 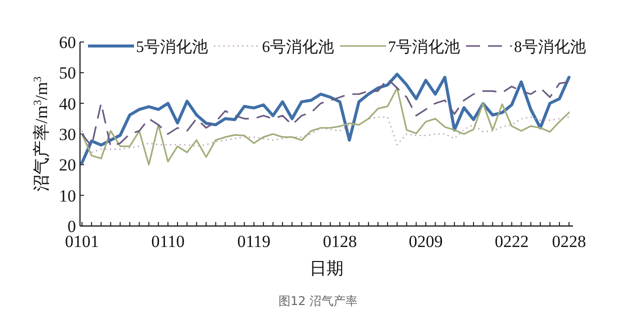 What do you see at coordinates (254, 241) in the screenshot?
I see `x-tick-label: 0119` at bounding box center [254, 241].